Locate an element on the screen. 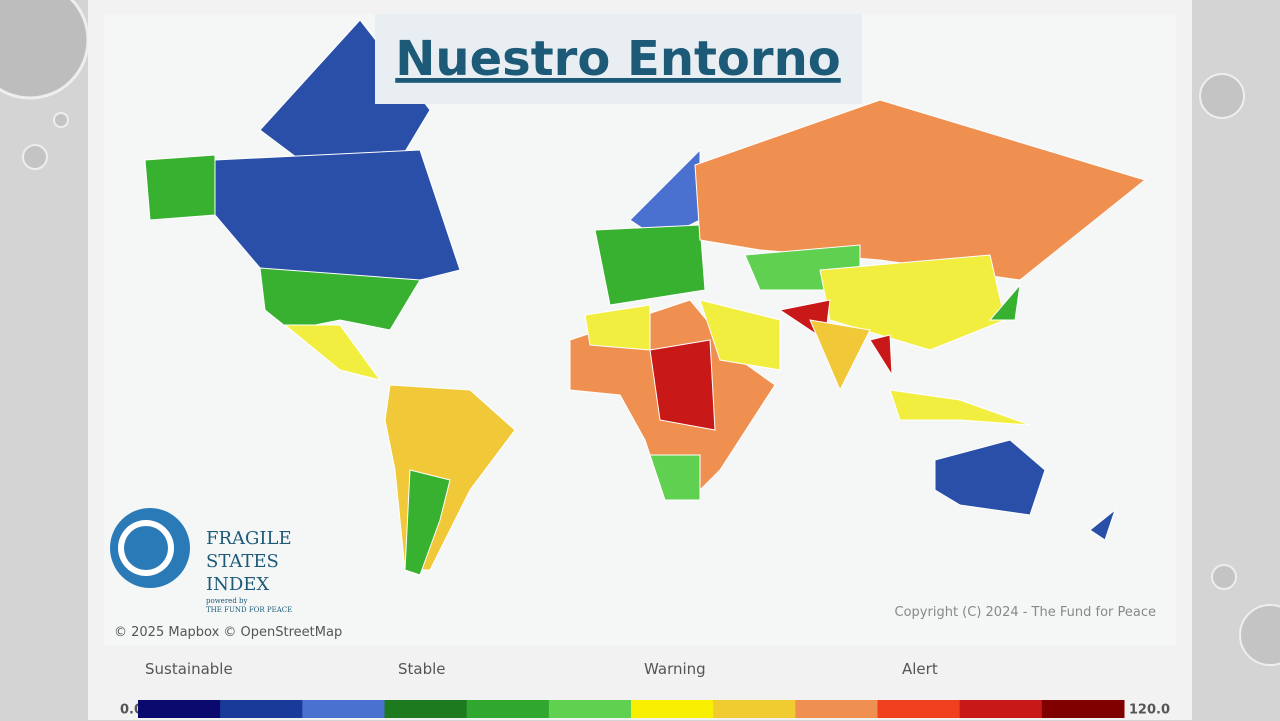  legend-label: Sustainable is located at coordinates (189, 669).